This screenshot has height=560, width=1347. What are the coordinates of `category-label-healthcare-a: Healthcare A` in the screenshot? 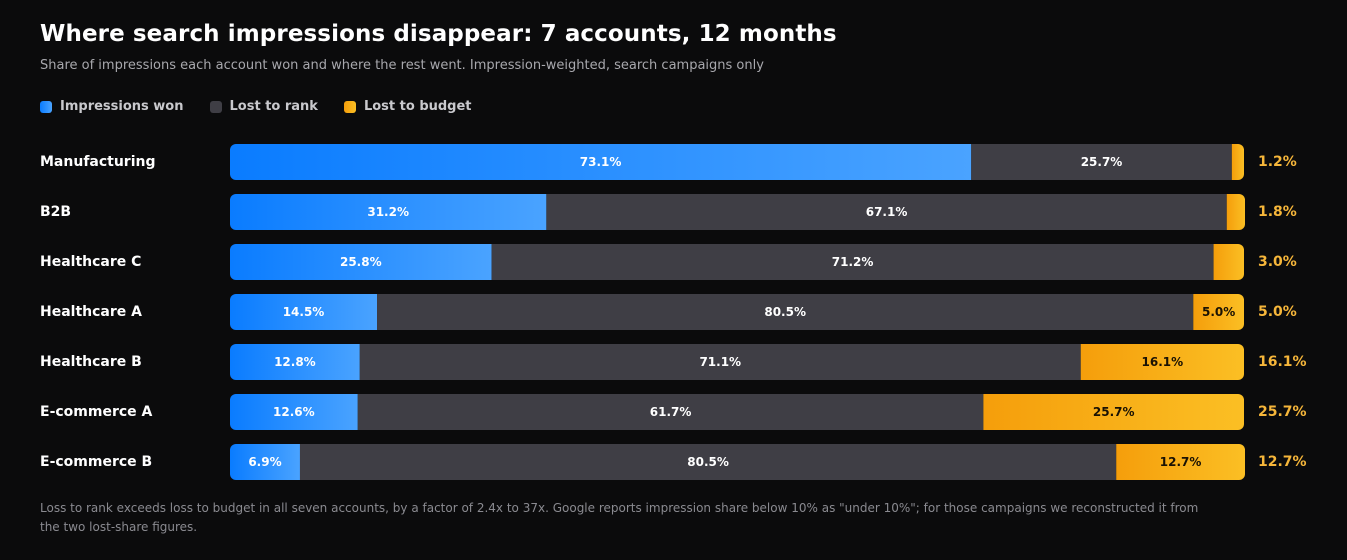 It's located at (91, 312).